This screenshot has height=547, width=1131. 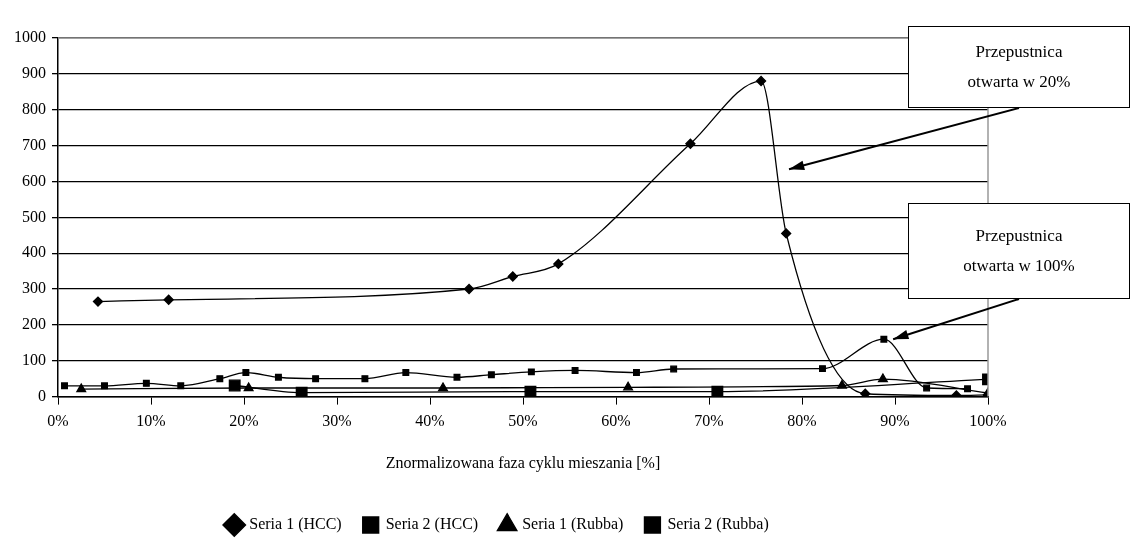 I want to click on y-tick-label: 100, so click(x=34, y=359).